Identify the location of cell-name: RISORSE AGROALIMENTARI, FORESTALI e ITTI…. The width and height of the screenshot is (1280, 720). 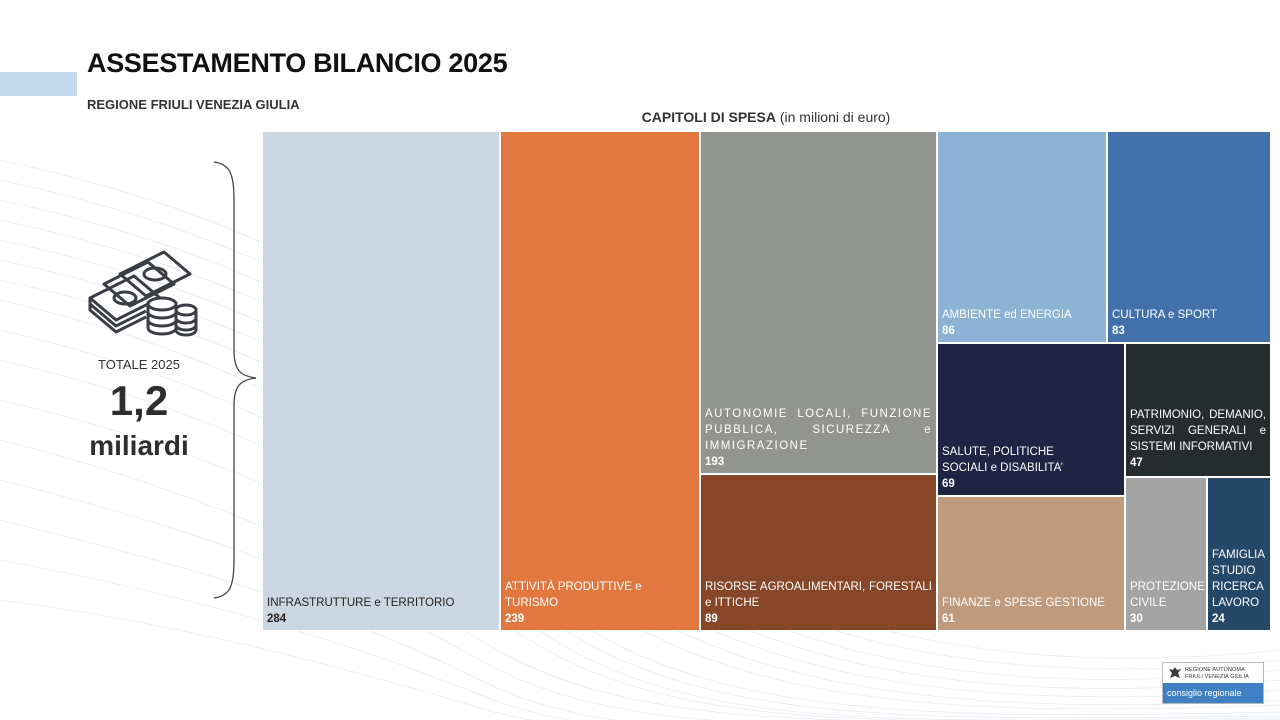
(818, 595).